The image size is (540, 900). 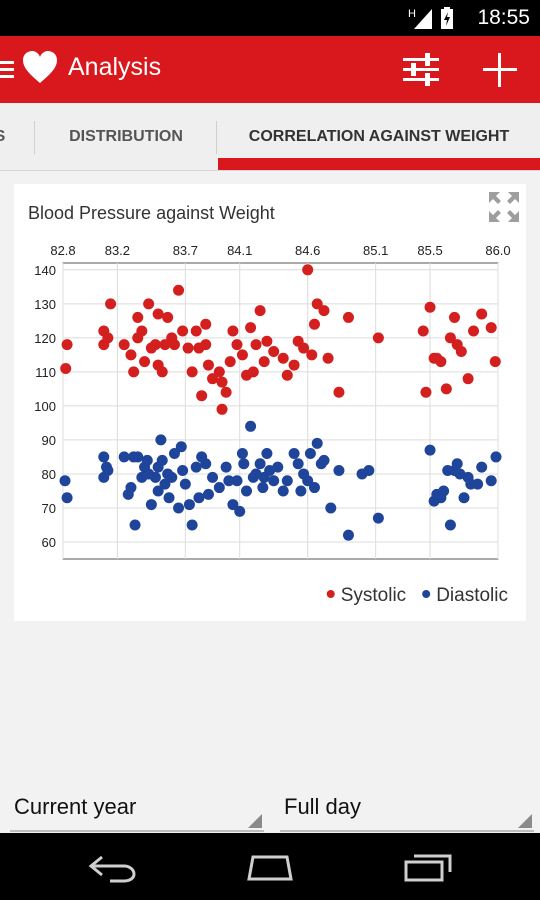 What do you see at coordinates (379, 136) in the screenshot?
I see `tab-correlation-against-weight: CORRELATION AGAINST WEIGHT` at bounding box center [379, 136].